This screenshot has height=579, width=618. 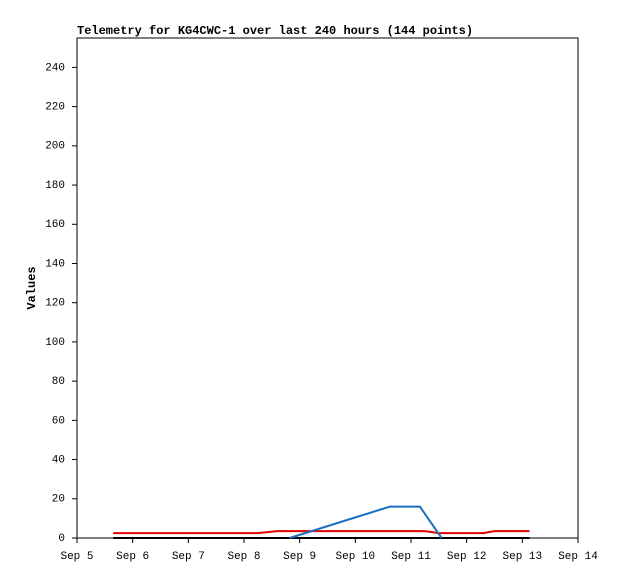 What do you see at coordinates (55, 343) in the screenshot?
I see `y-tick-label: 100` at bounding box center [55, 343].